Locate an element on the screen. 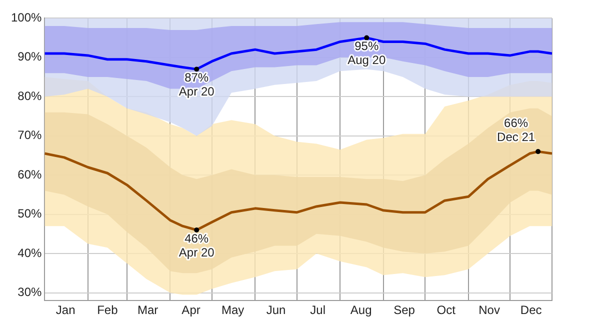  x-tick-label: Mar is located at coordinates (147, 310).